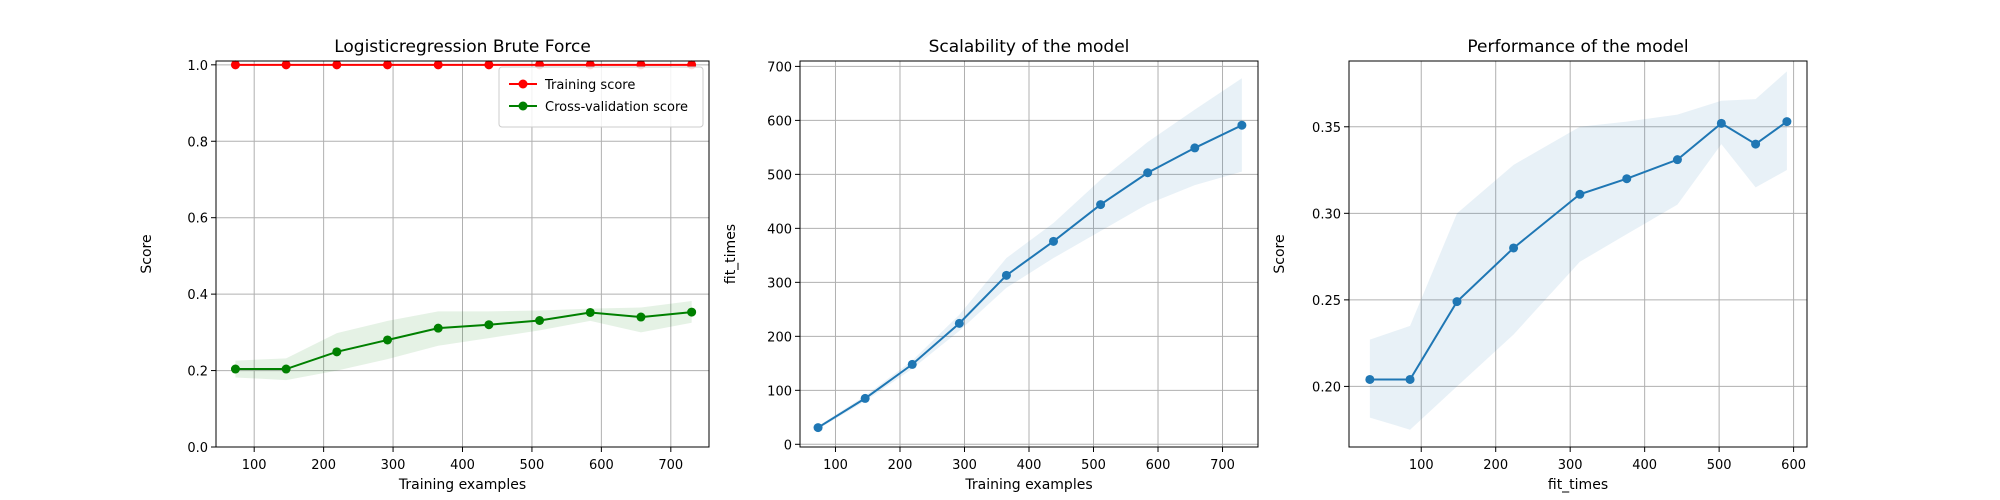 This screenshot has width=2000, height=500. Describe the element at coordinates (779, 229) in the screenshot. I see `y-tick-label: 400` at that location.